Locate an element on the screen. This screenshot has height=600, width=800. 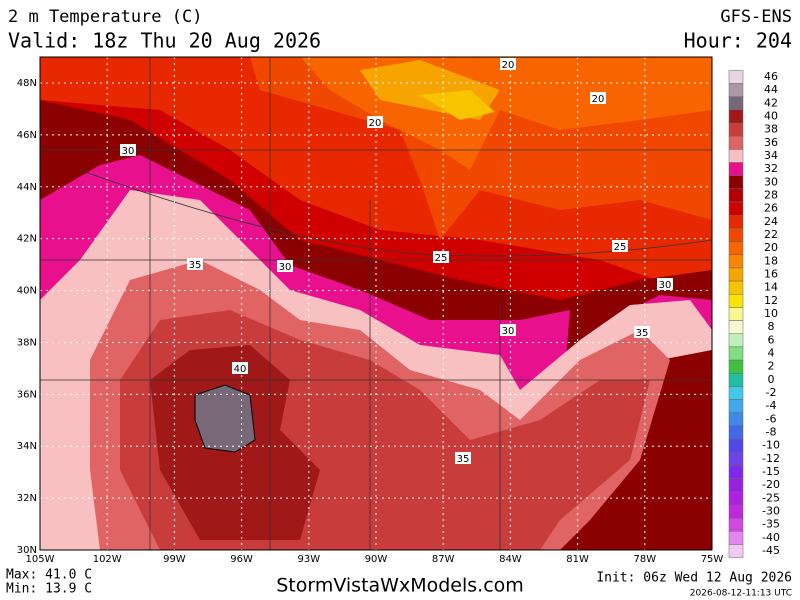
colorbar-label: -45 is located at coordinates (771, 550).